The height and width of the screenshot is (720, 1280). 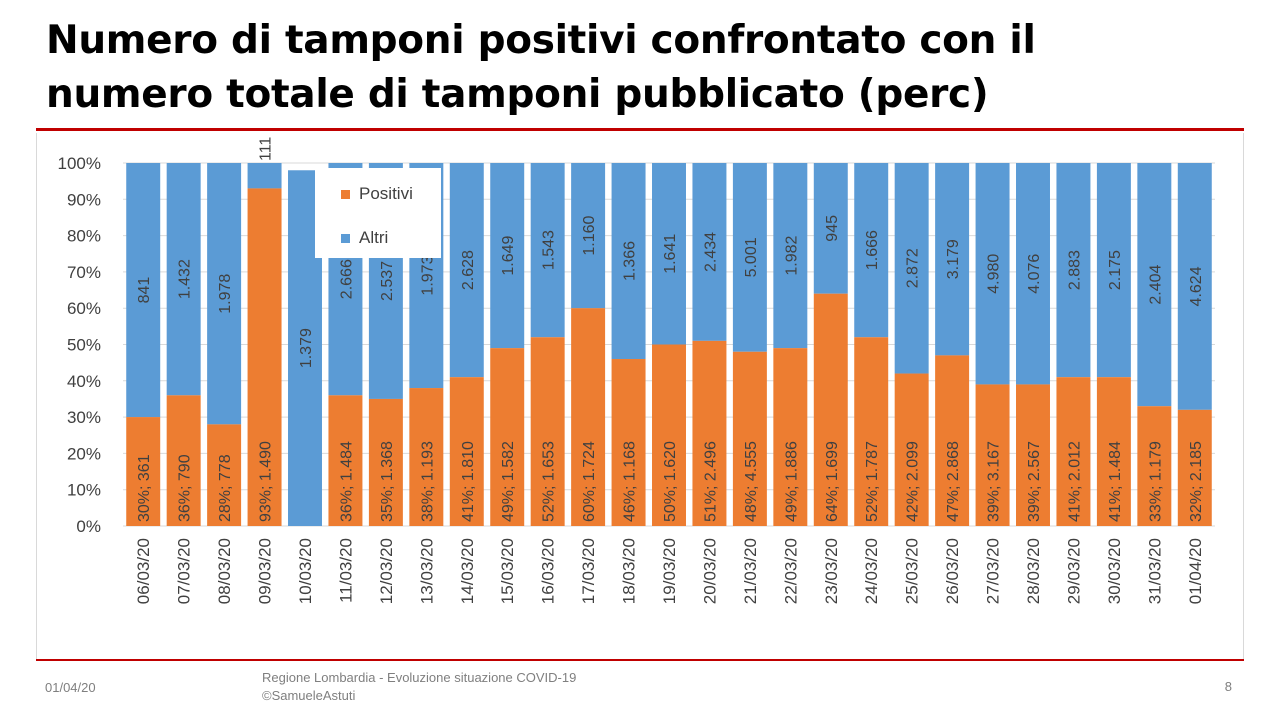 I want to click on x-tick-label: 28/03/20, so click(x=1033, y=571).